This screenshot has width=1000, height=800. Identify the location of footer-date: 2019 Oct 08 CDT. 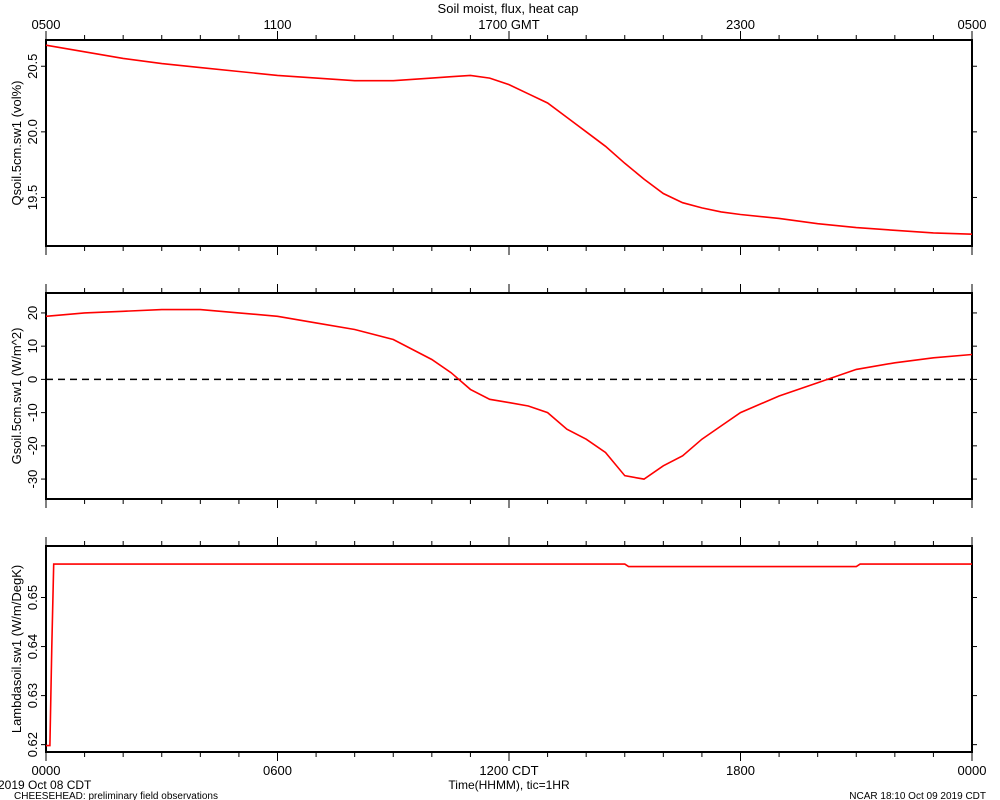
(46, 785).